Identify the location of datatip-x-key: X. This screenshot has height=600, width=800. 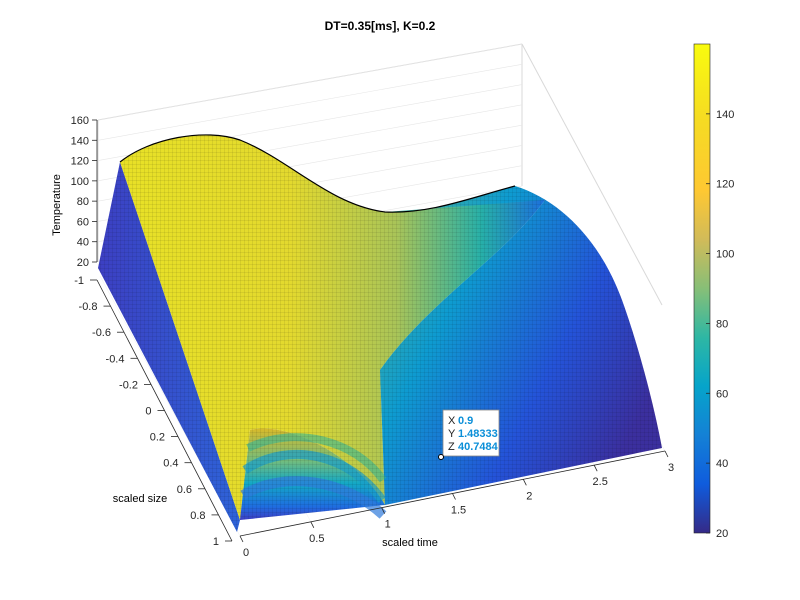
(452, 421).